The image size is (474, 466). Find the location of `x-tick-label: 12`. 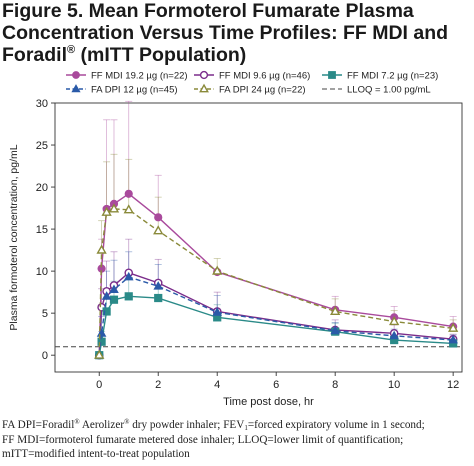

x-tick-label: 12 is located at coordinates (453, 385).